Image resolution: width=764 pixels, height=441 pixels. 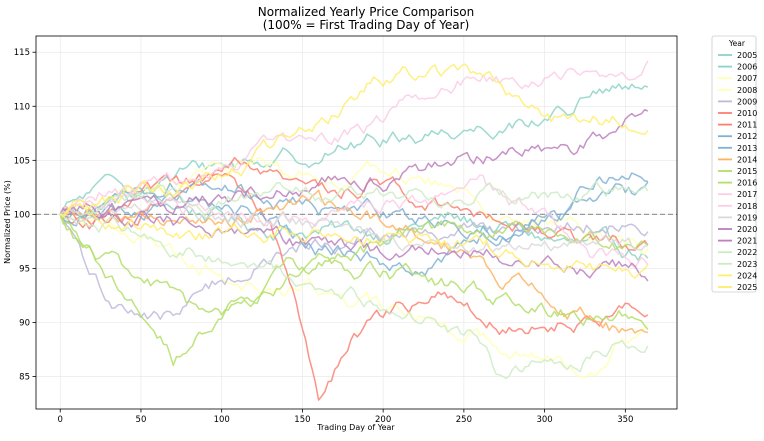 I want to click on x-axis-ticks: 0 50 100 150 200 250 300 350, so click(x=345, y=417).